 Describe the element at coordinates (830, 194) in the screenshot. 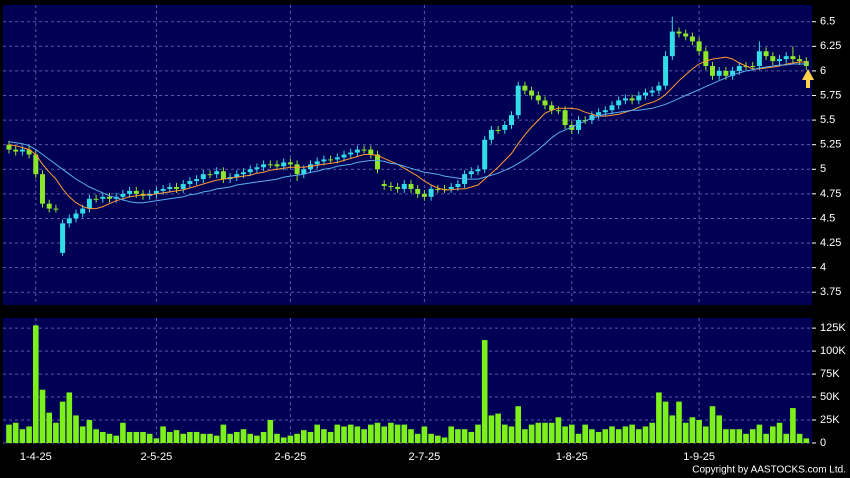

I see `y-tick-label: 4.75` at that location.